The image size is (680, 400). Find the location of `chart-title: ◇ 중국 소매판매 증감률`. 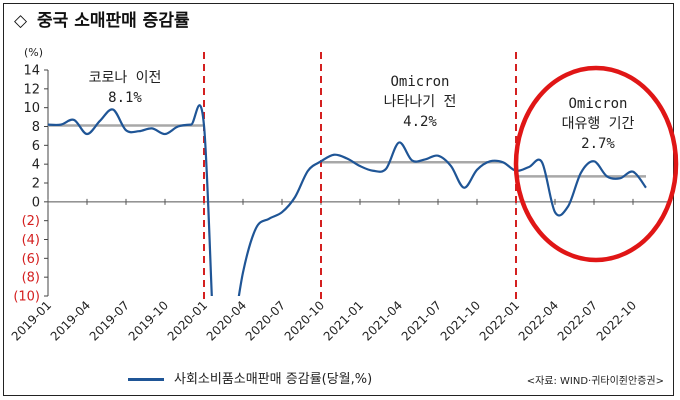

chart-title: ◇ 중국 소매판매 증감률 is located at coordinates (102, 18).